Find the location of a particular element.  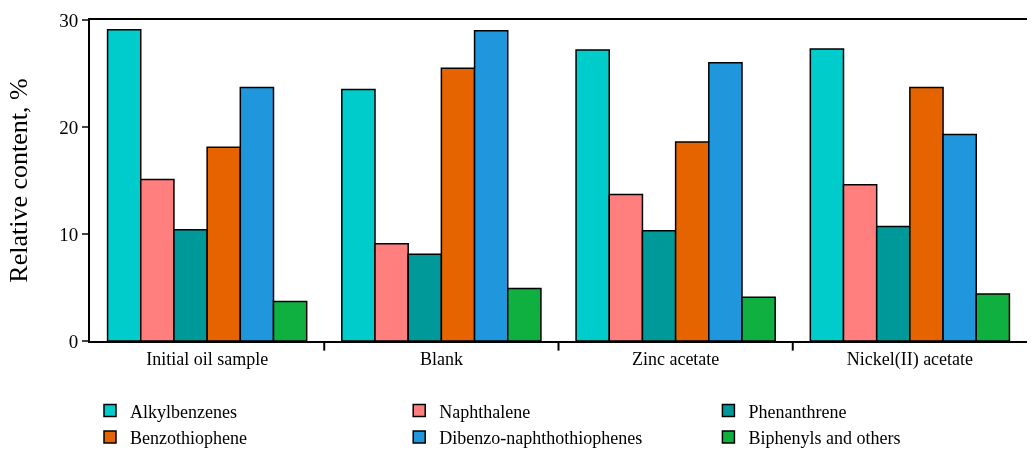

y-axis-title: Relative content, % is located at coordinates (18, 180).